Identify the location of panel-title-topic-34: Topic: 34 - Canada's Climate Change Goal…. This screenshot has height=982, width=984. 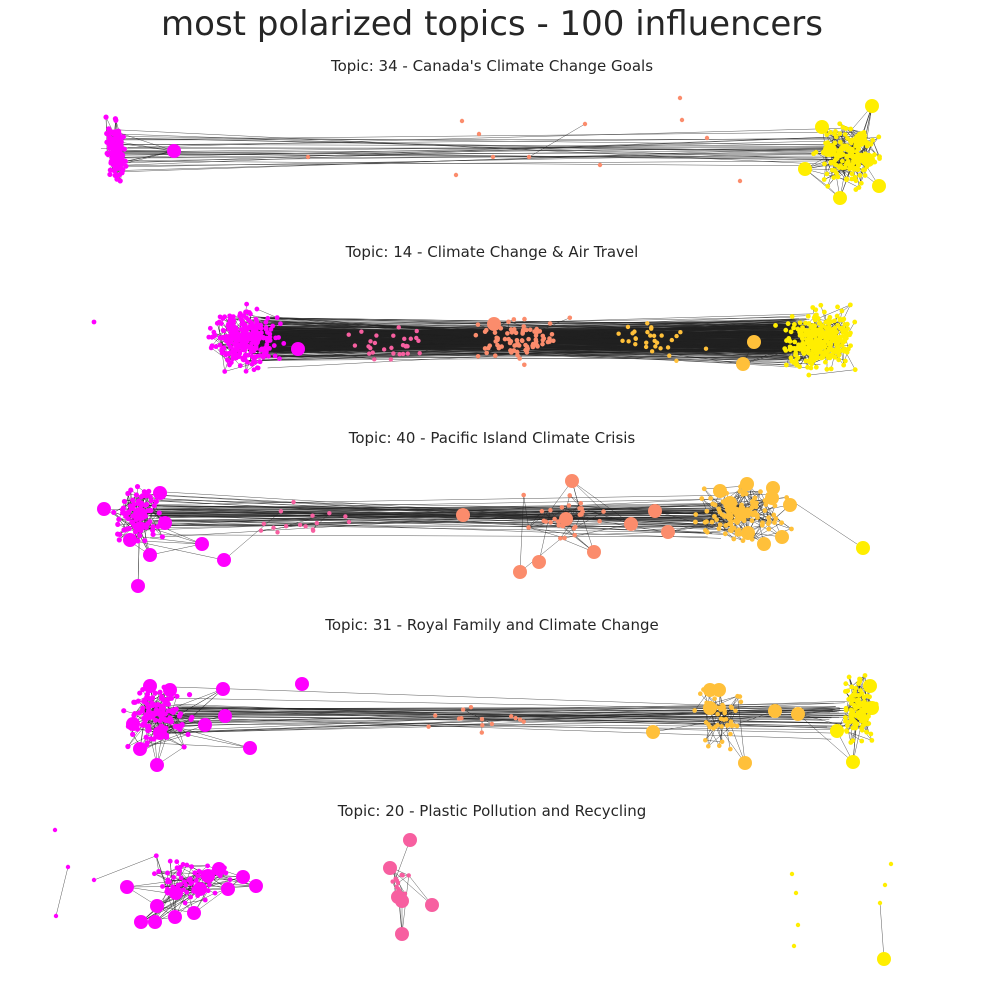
(492, 66).